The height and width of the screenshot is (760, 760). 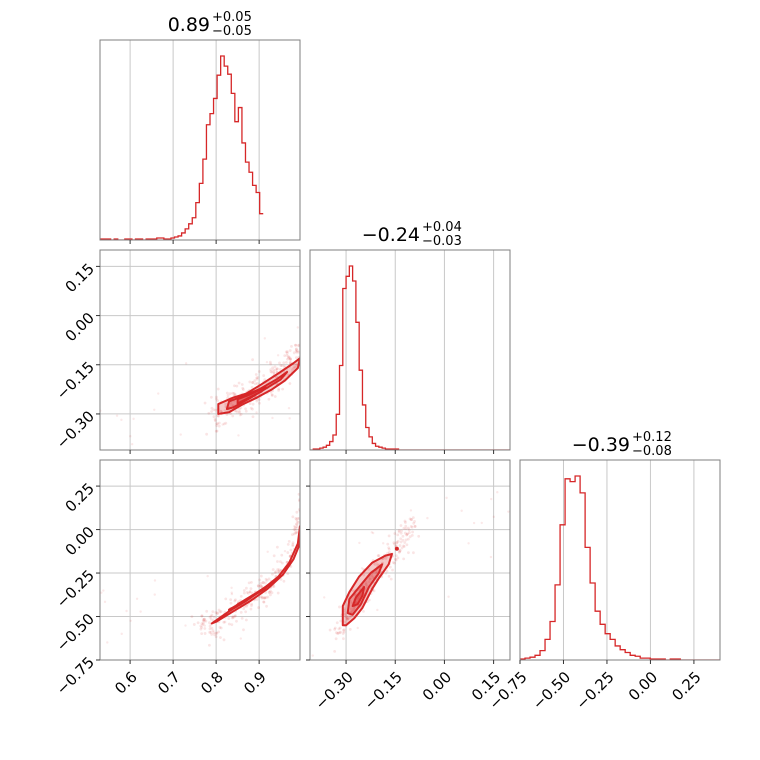 What do you see at coordinates (442, 227) in the screenshot?
I see `title-plus-error: +0.04` at bounding box center [442, 227].